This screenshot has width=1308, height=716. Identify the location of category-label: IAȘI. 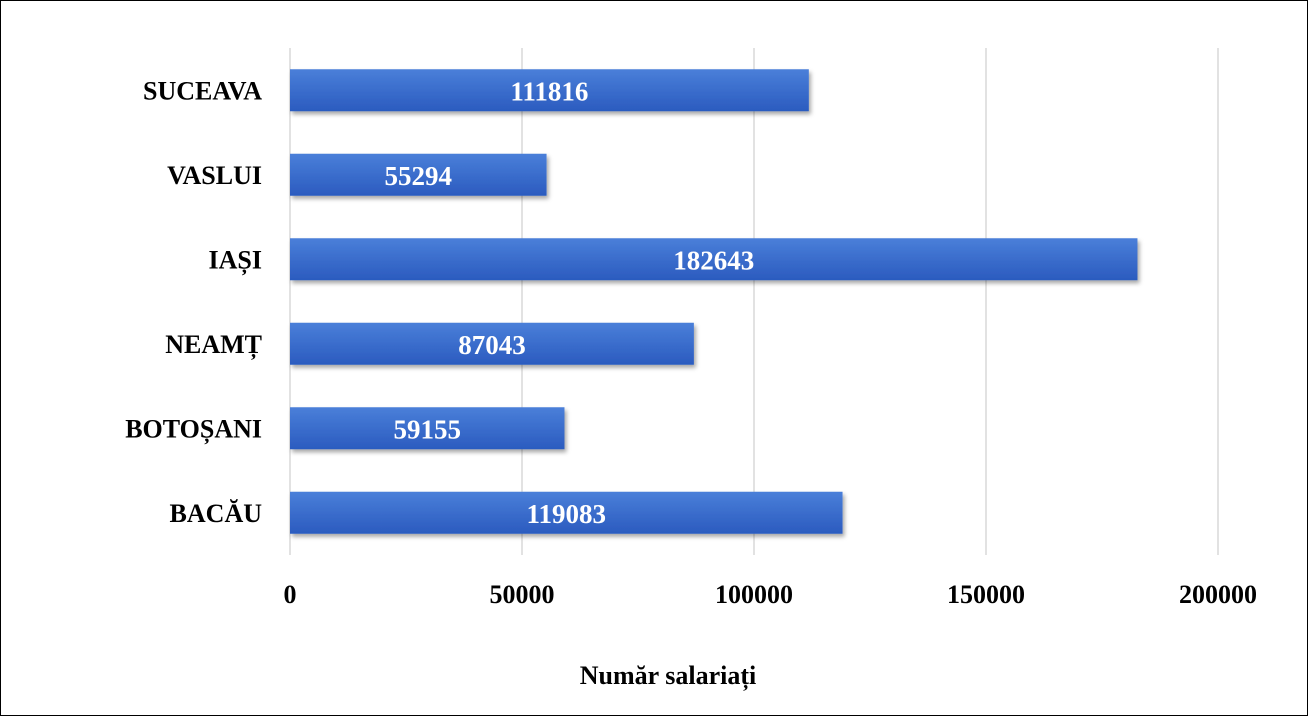
(235, 260).